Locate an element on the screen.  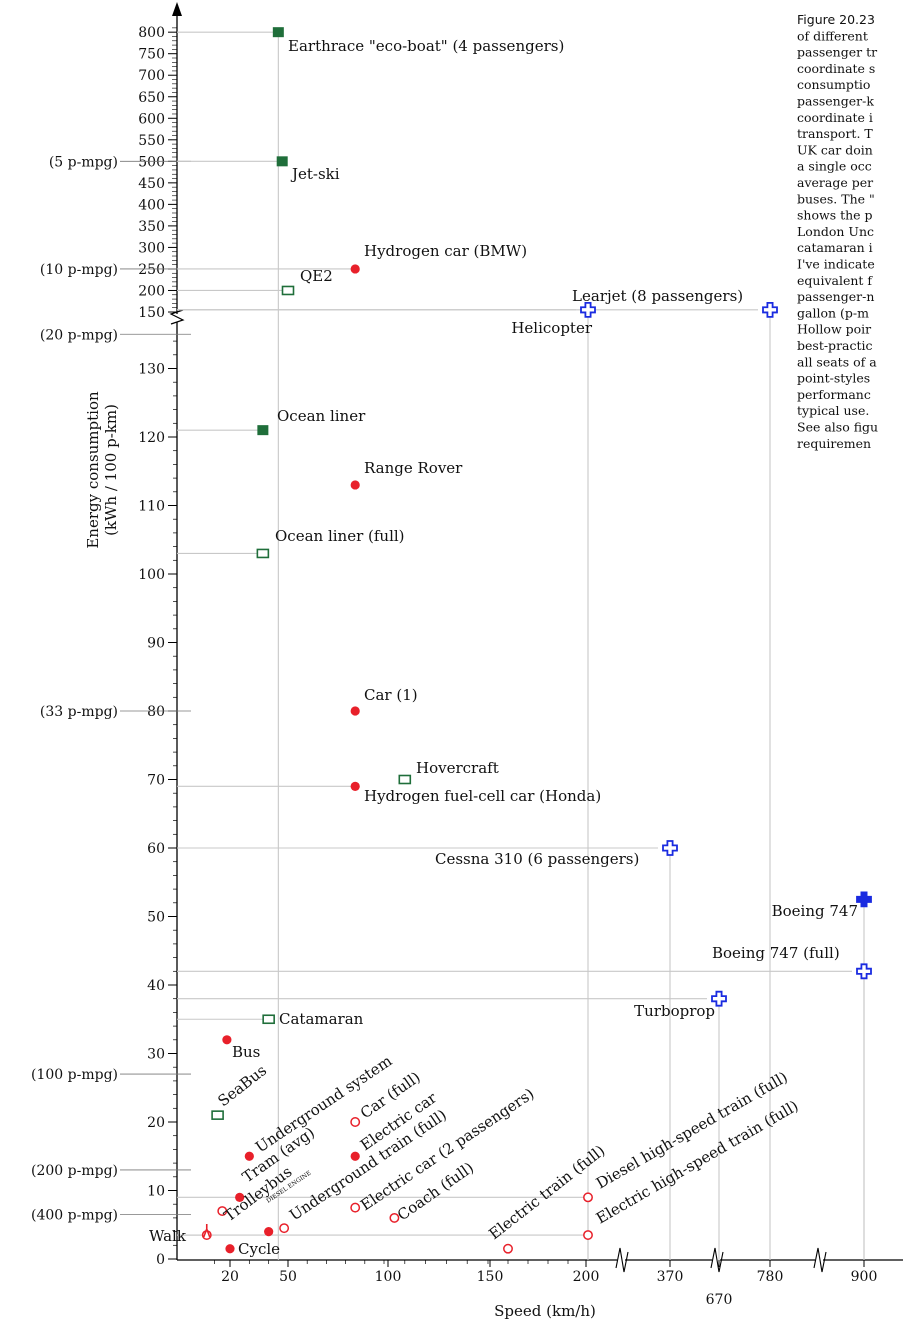
electric-train-full-label: Electric train (full) is located at coordinates (546, 1192).